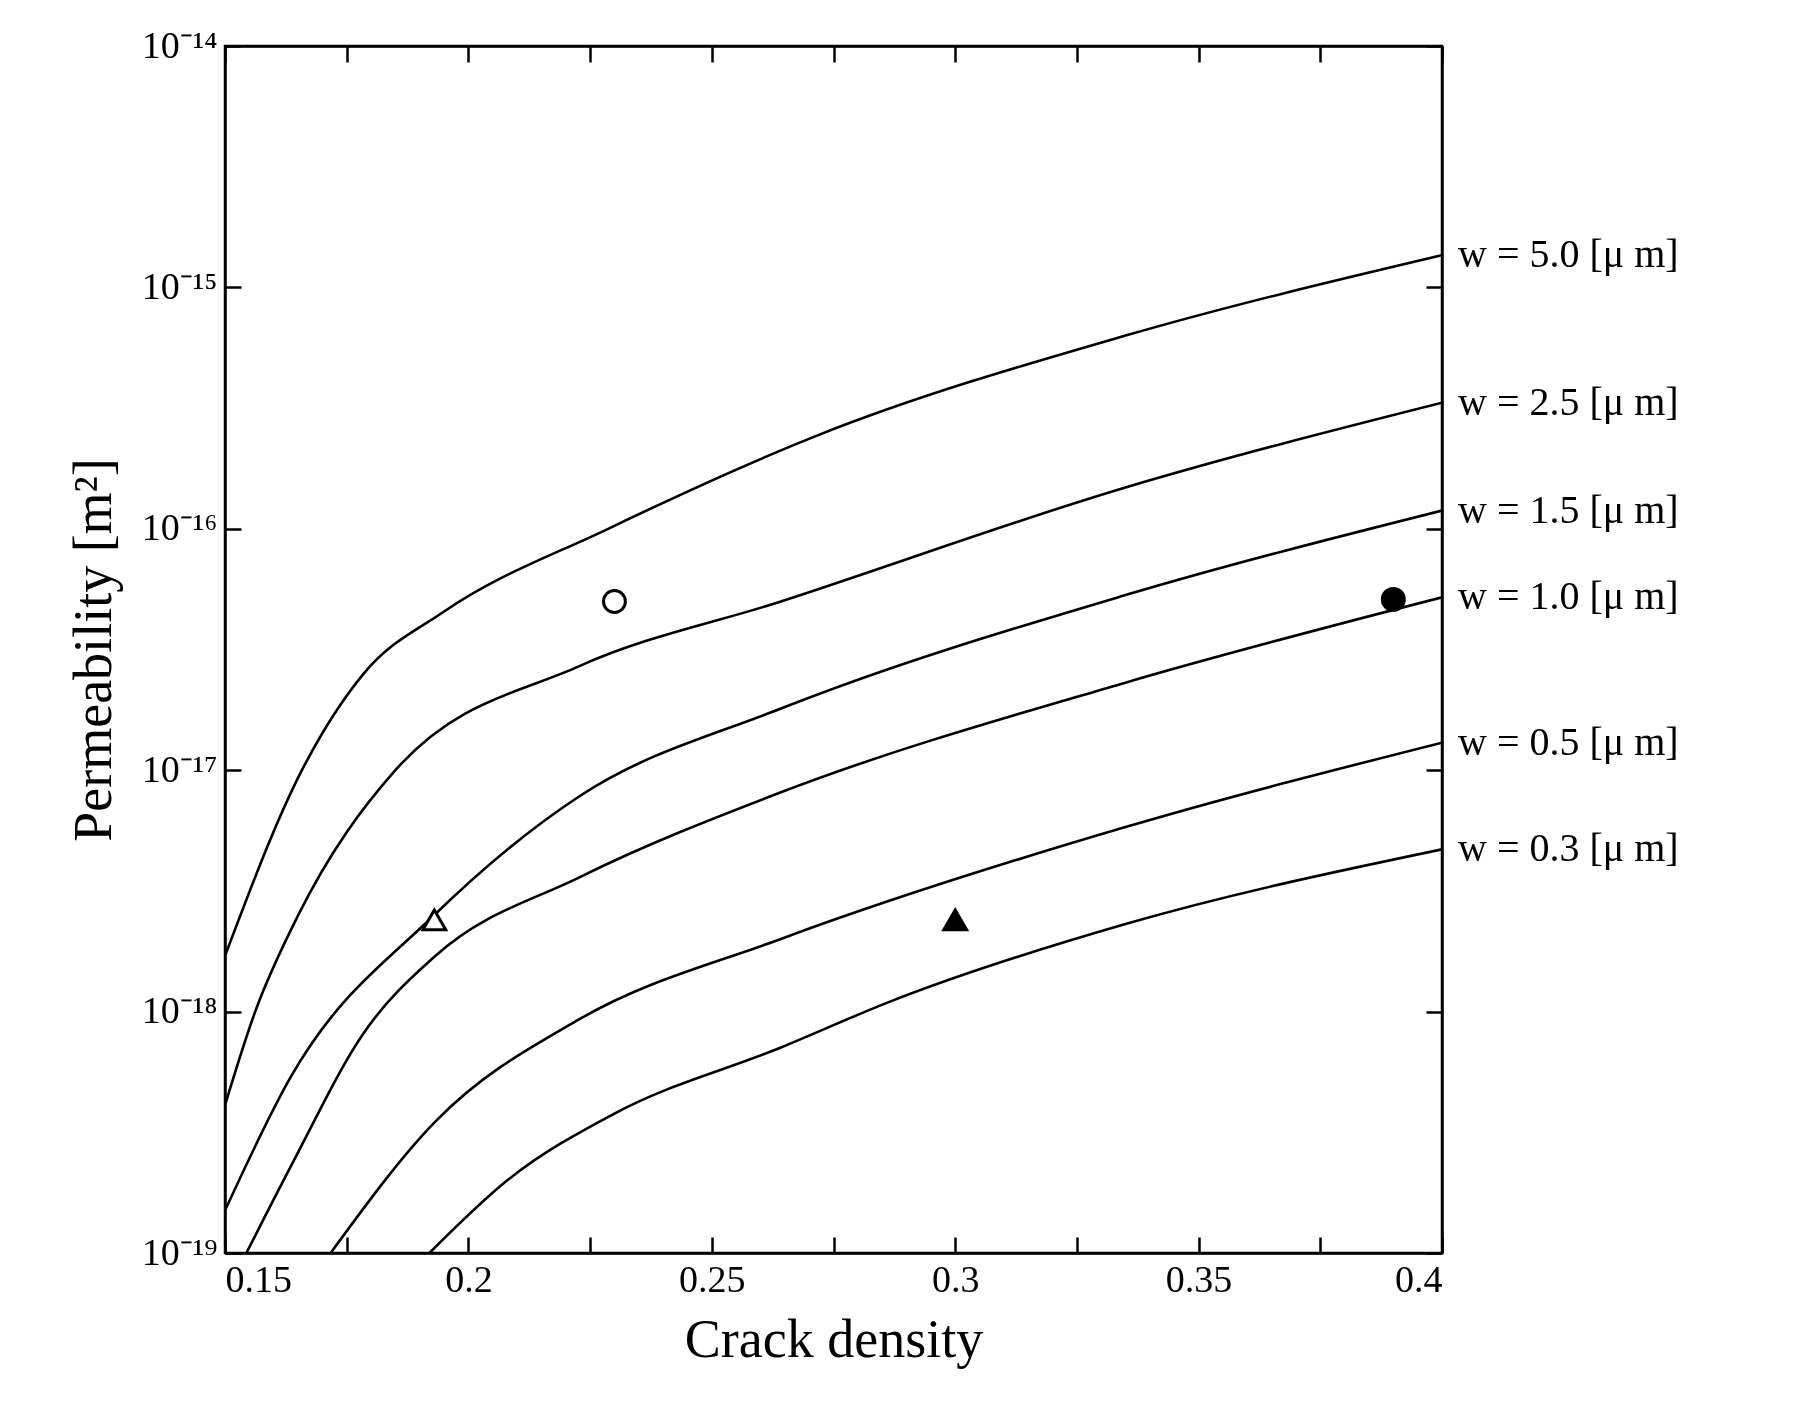 The height and width of the screenshot is (1413, 1797). What do you see at coordinates (1568, 254) in the screenshot?
I see `series-label: w = 5.0 [μ m]` at bounding box center [1568, 254].